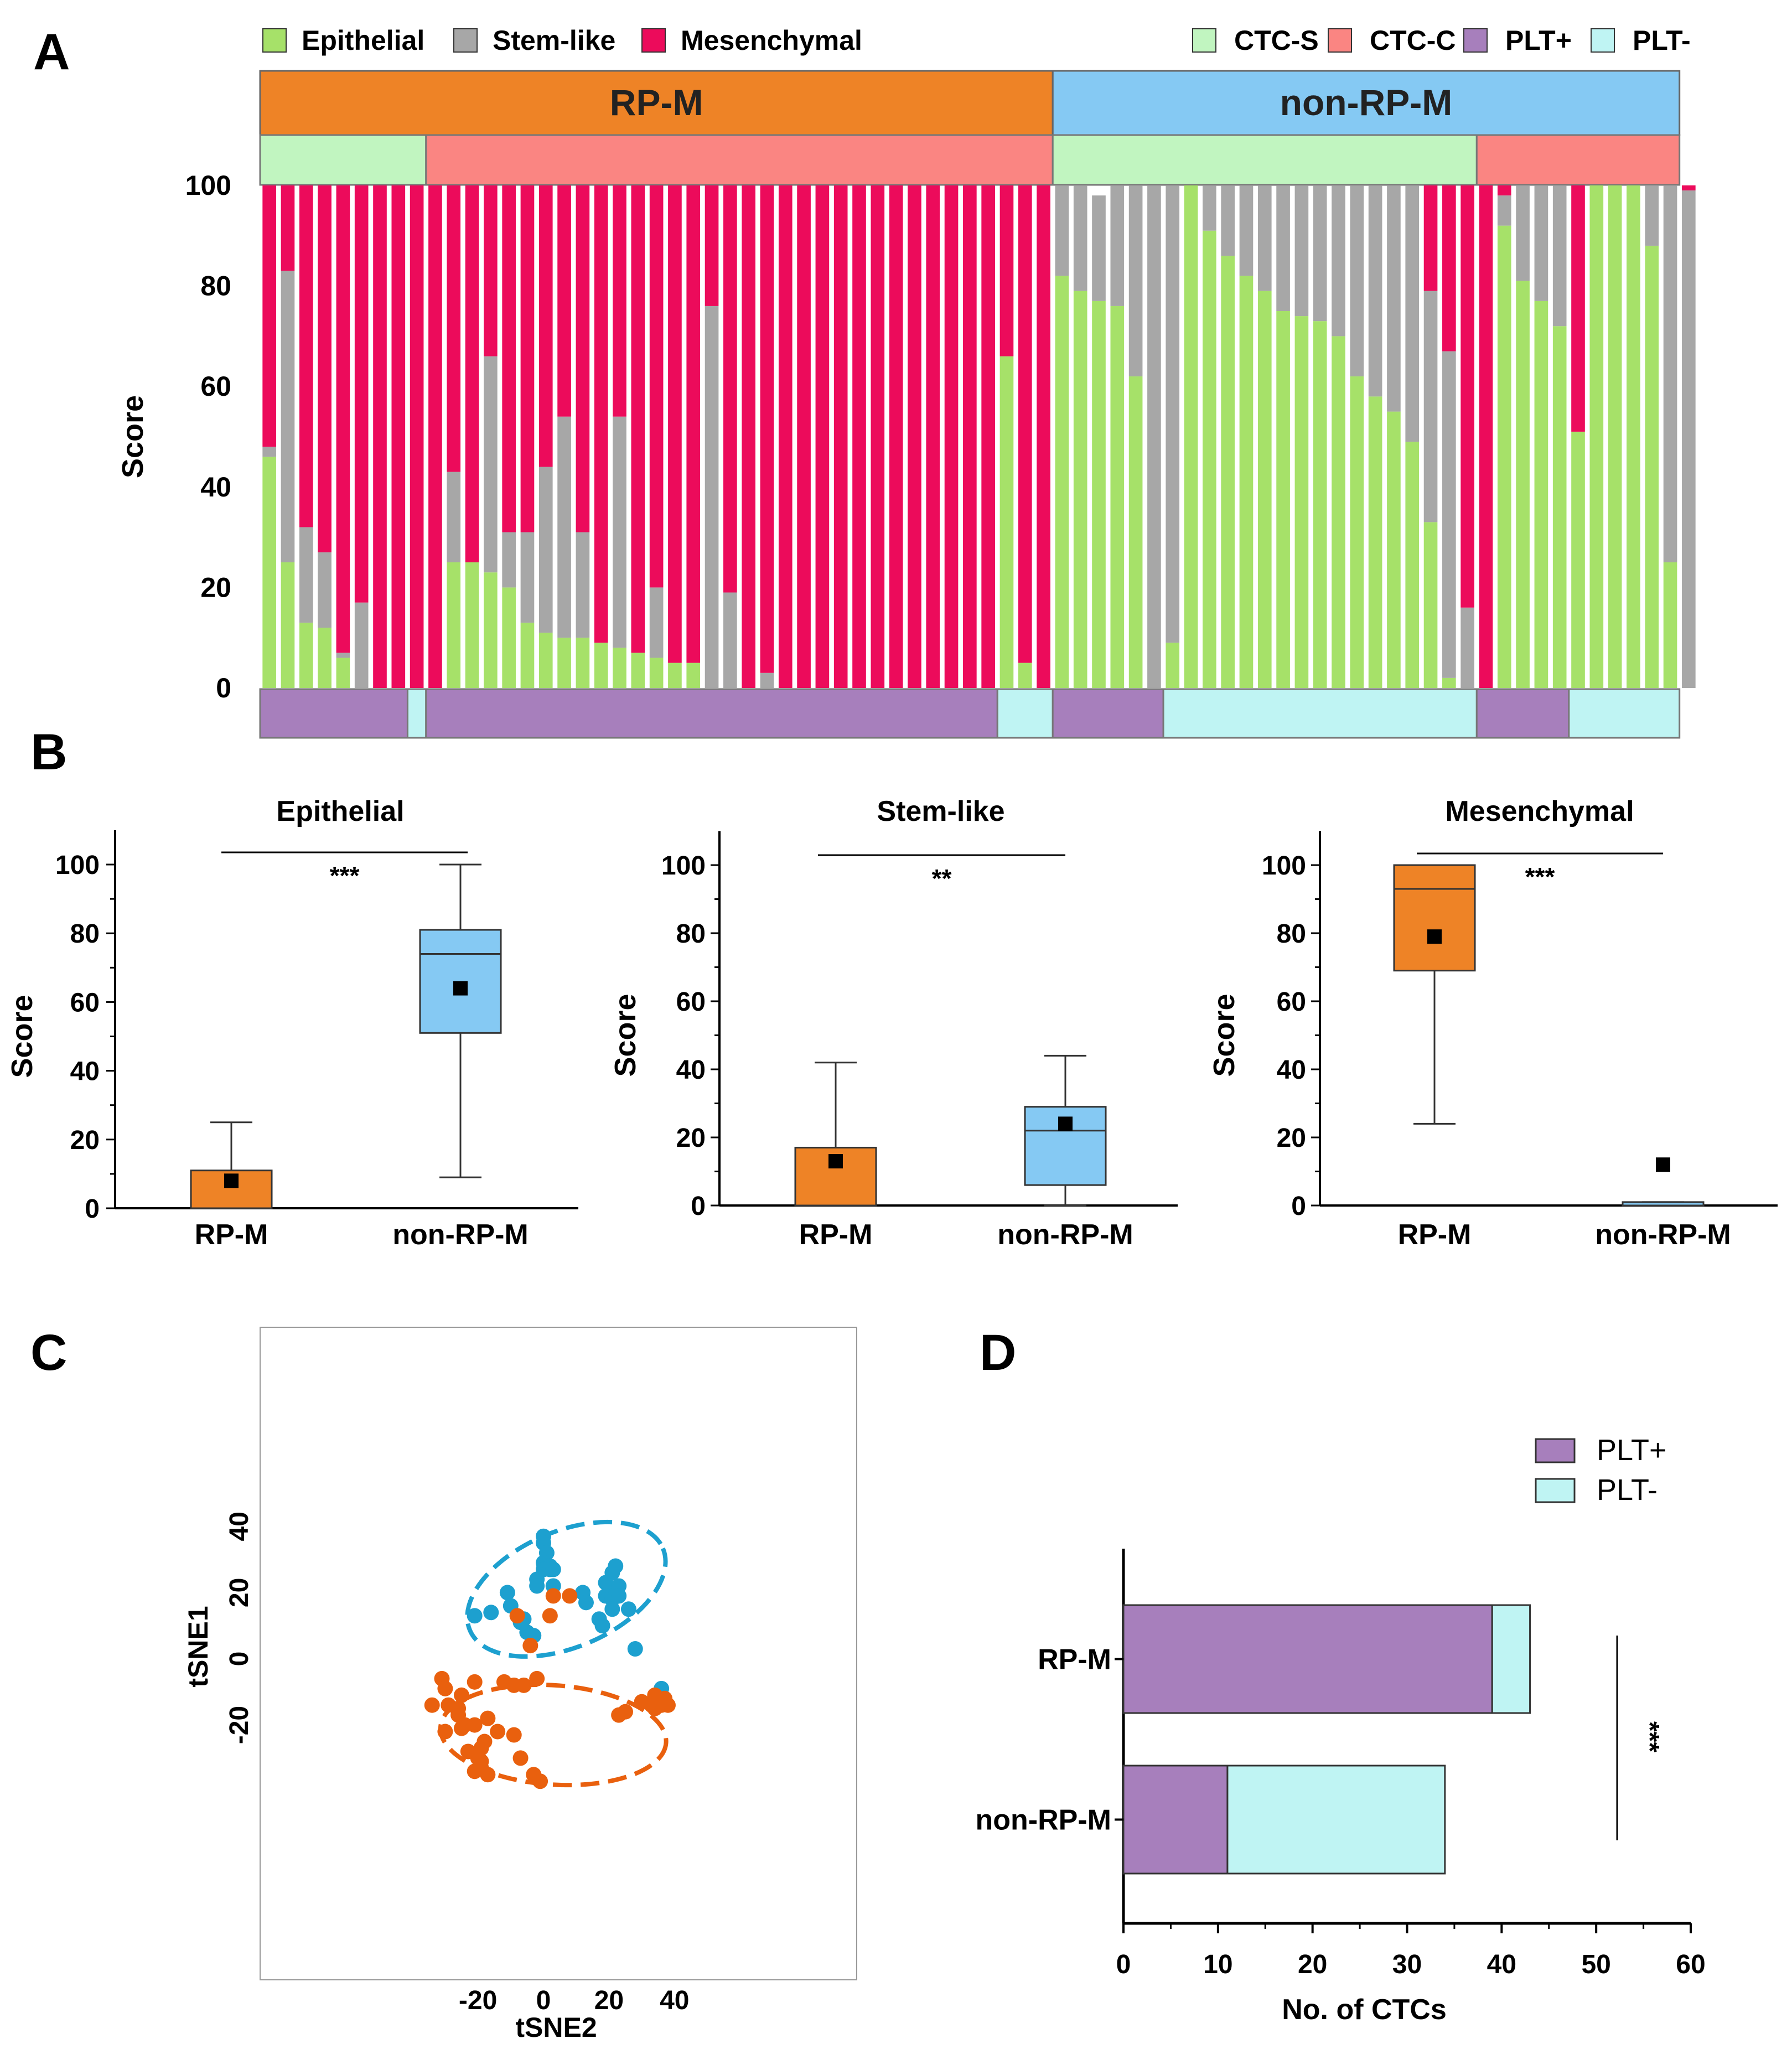  Describe the element at coordinates (215, 287) in the screenshot. I see `a-ytick-80: 80` at that location.